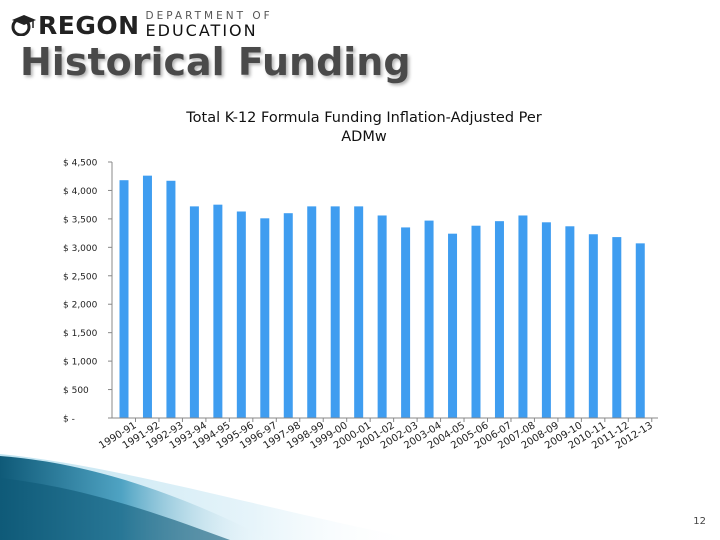 This screenshot has width=720, height=540. What do you see at coordinates (80, 363) in the screenshot?
I see `y-tick-label: $ 1,000` at bounding box center [80, 363].